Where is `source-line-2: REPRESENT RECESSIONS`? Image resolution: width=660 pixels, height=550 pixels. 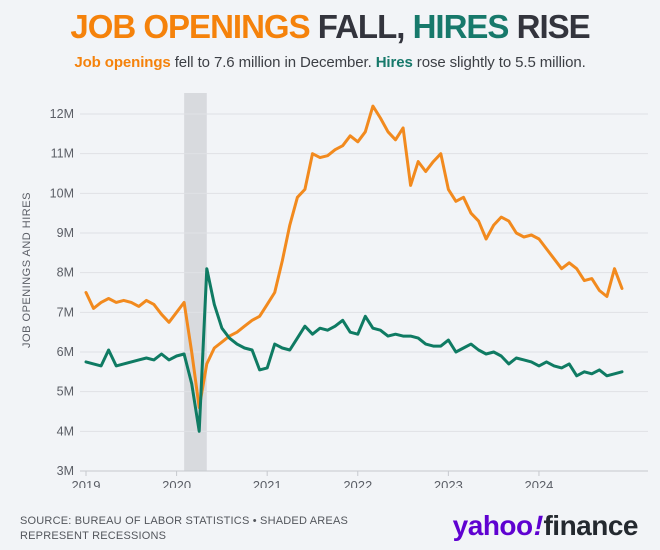
source-line-2: REPRESENT RECESSIONS is located at coordinates (93, 536).